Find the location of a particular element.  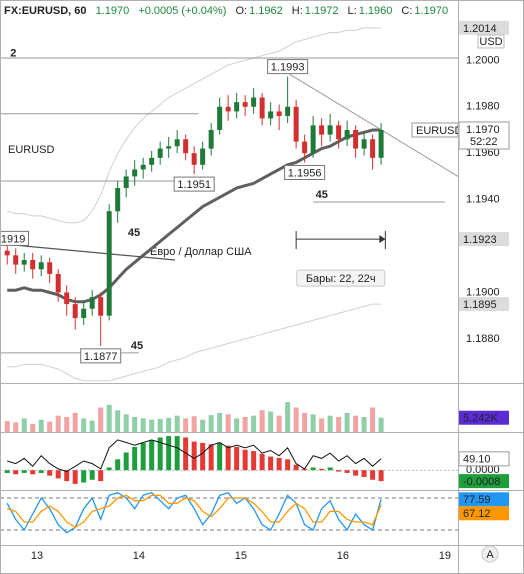

ohlc-key: O: is located at coordinates (241, 11).